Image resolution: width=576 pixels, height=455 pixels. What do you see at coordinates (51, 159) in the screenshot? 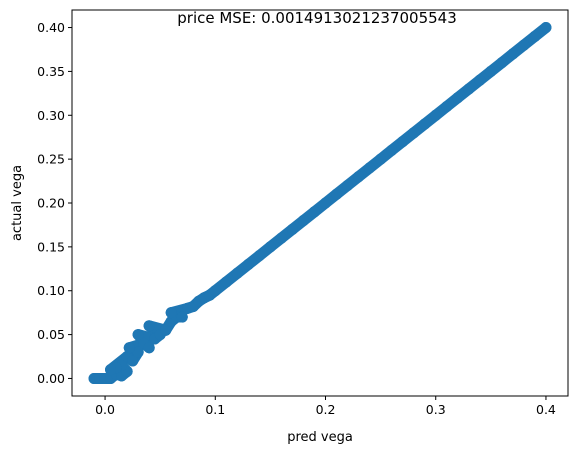
I see `y-tick-label: 0.25` at bounding box center [51, 159].